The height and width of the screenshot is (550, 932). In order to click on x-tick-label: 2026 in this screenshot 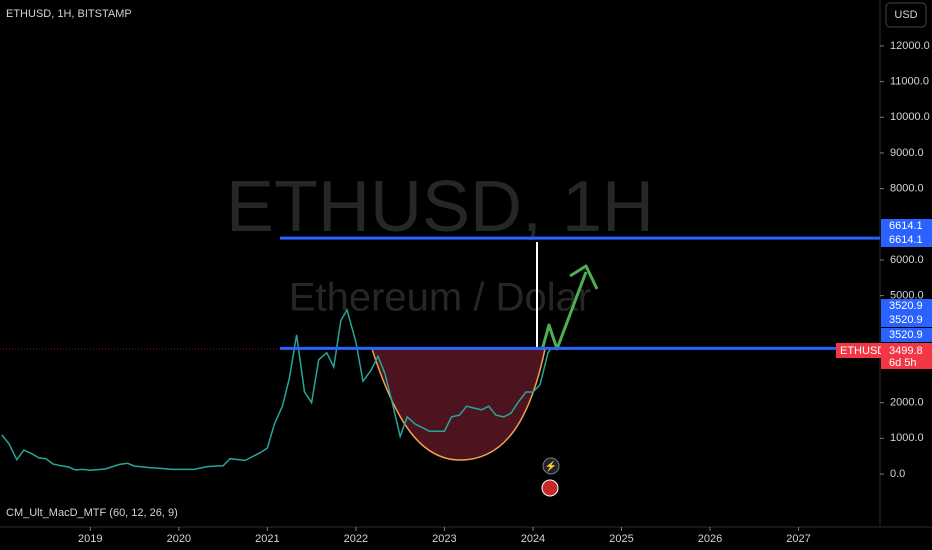, I will do `click(710, 539)`.